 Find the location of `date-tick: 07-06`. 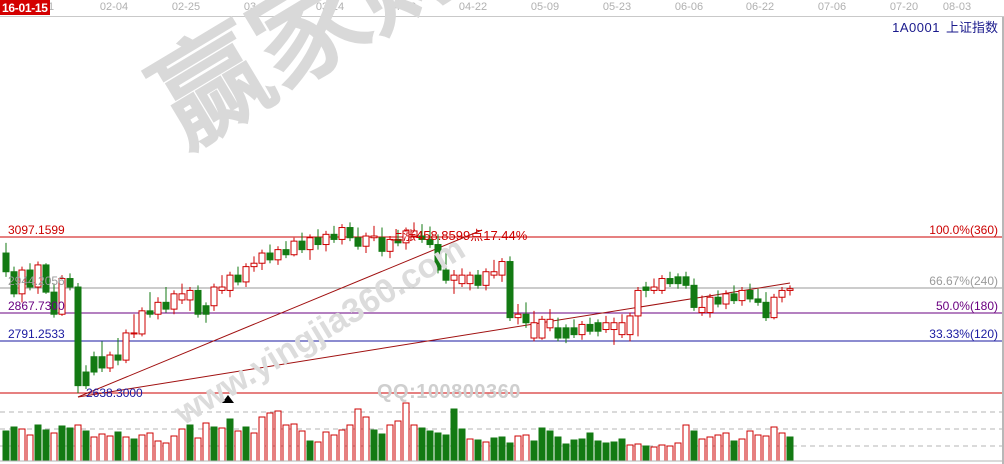

date-tick: 07-06 is located at coordinates (832, 7).